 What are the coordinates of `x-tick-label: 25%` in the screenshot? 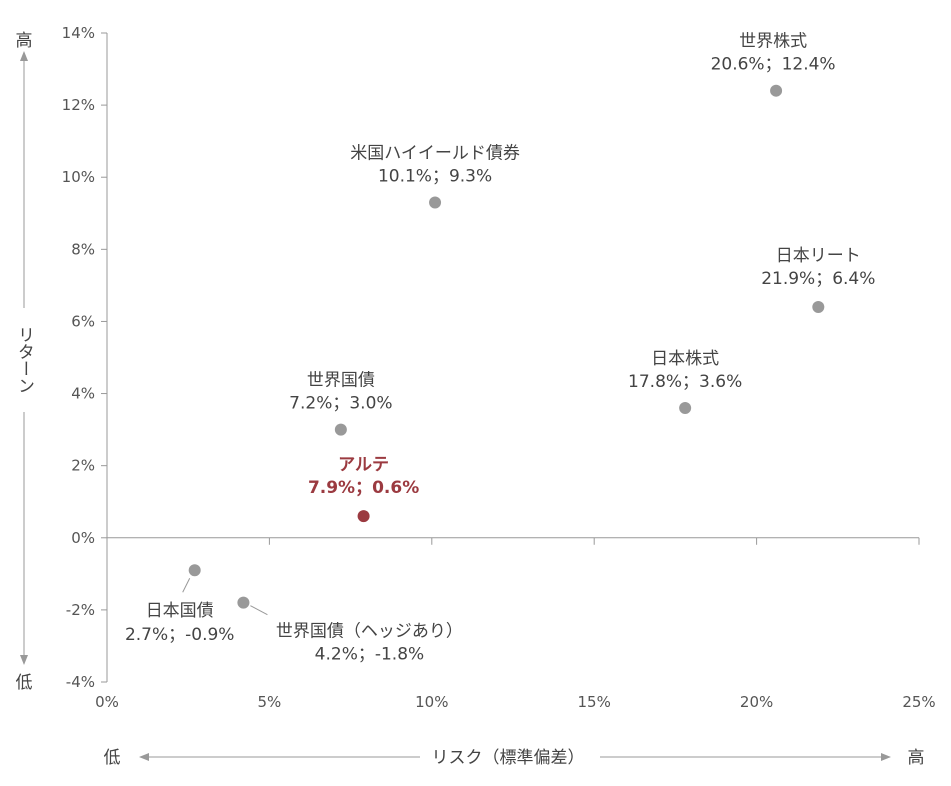 It's located at (918, 702).